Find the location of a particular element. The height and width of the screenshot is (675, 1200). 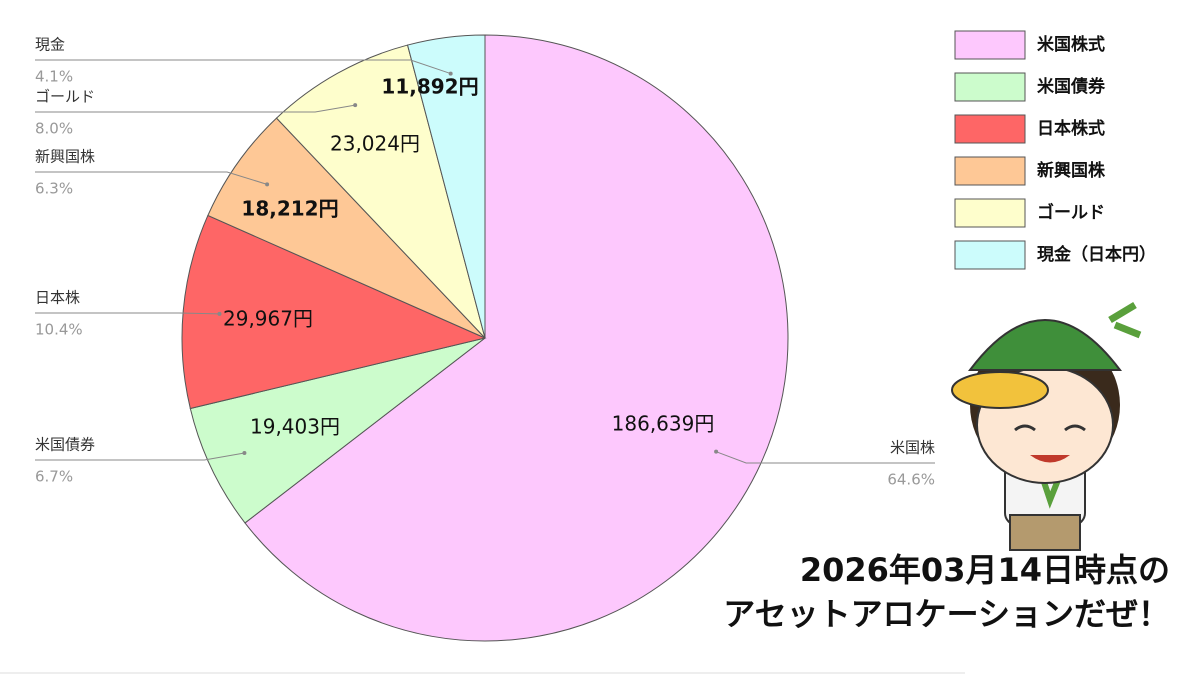

legend-label: 新興国株 is located at coordinates (1071, 170).